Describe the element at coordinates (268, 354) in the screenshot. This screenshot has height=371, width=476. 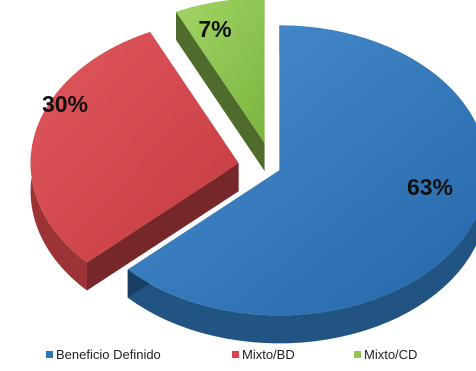
I see `legend-label: Mixto/BD` at that location.